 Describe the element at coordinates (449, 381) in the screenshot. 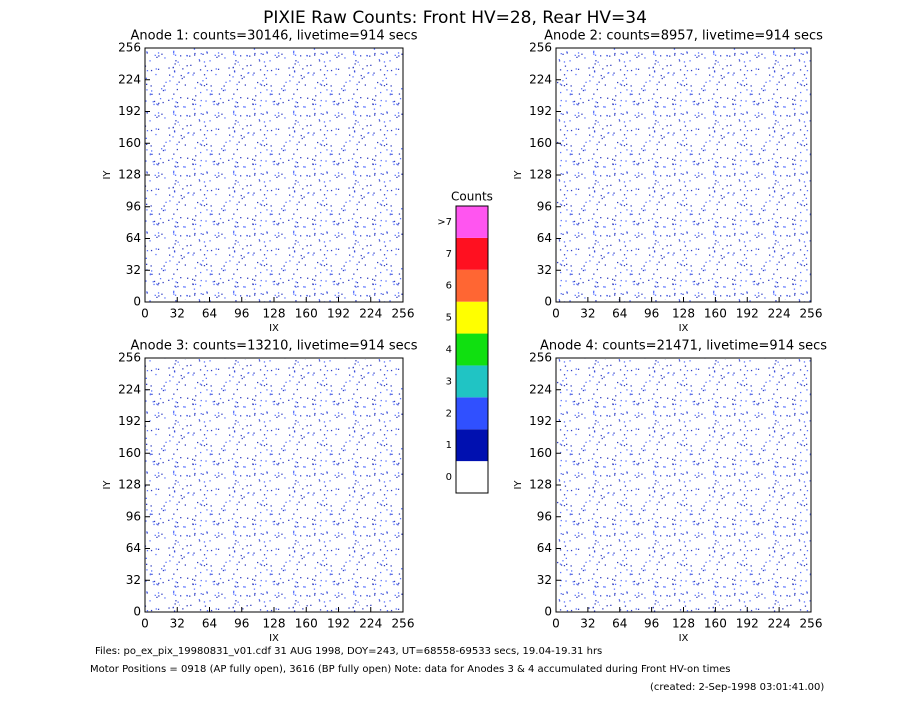

I see `colorbar-label: 3` at that location.